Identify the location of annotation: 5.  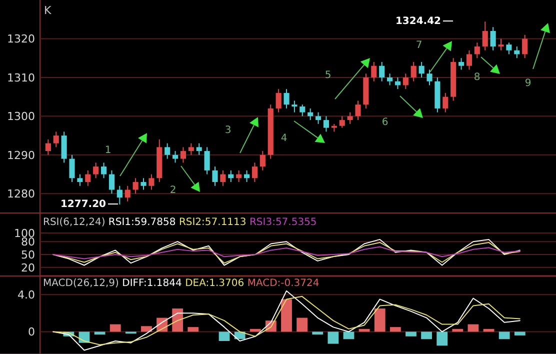
(328, 75).